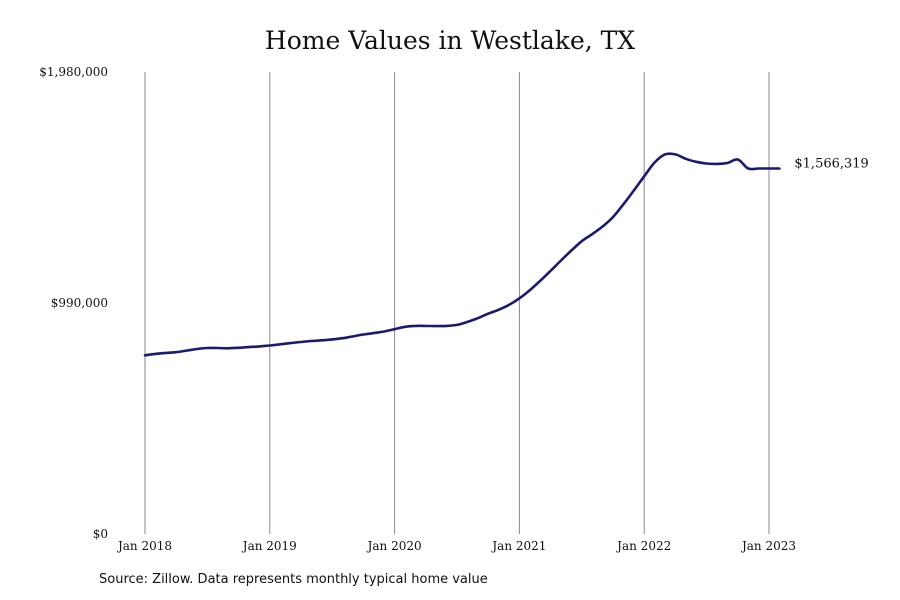 The width and height of the screenshot is (900, 600). I want to click on chart-title: Home Values in Westlake, TX, so click(450, 40).